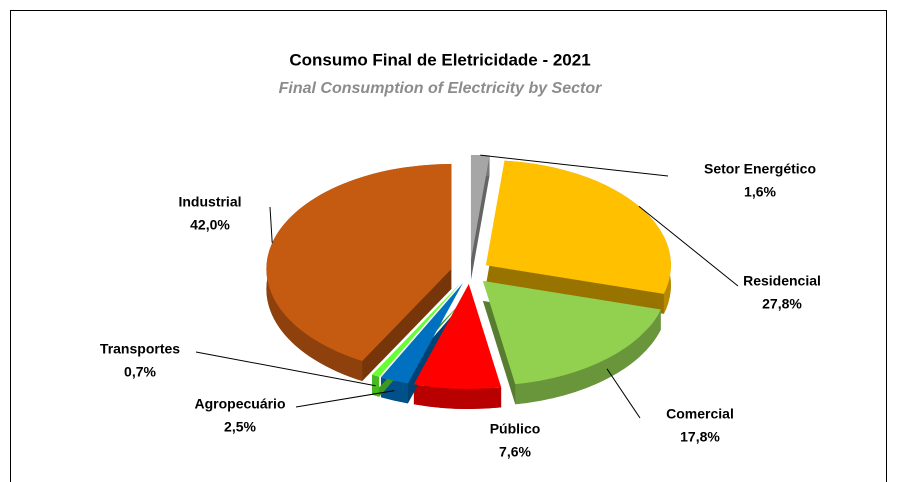  Describe the element at coordinates (240, 427) in the screenshot. I see `slice-value-label: 2,5%` at that location.